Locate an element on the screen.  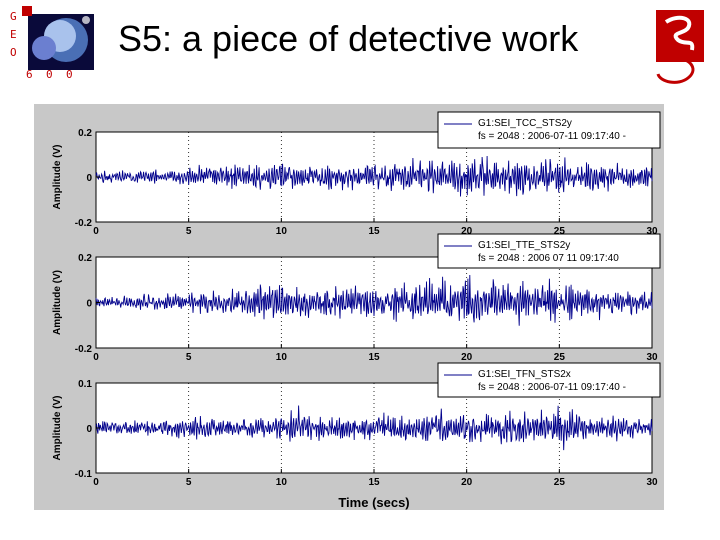
legend-entry: G1:SEI_TFN_STS2x is located at coordinates (524, 374).